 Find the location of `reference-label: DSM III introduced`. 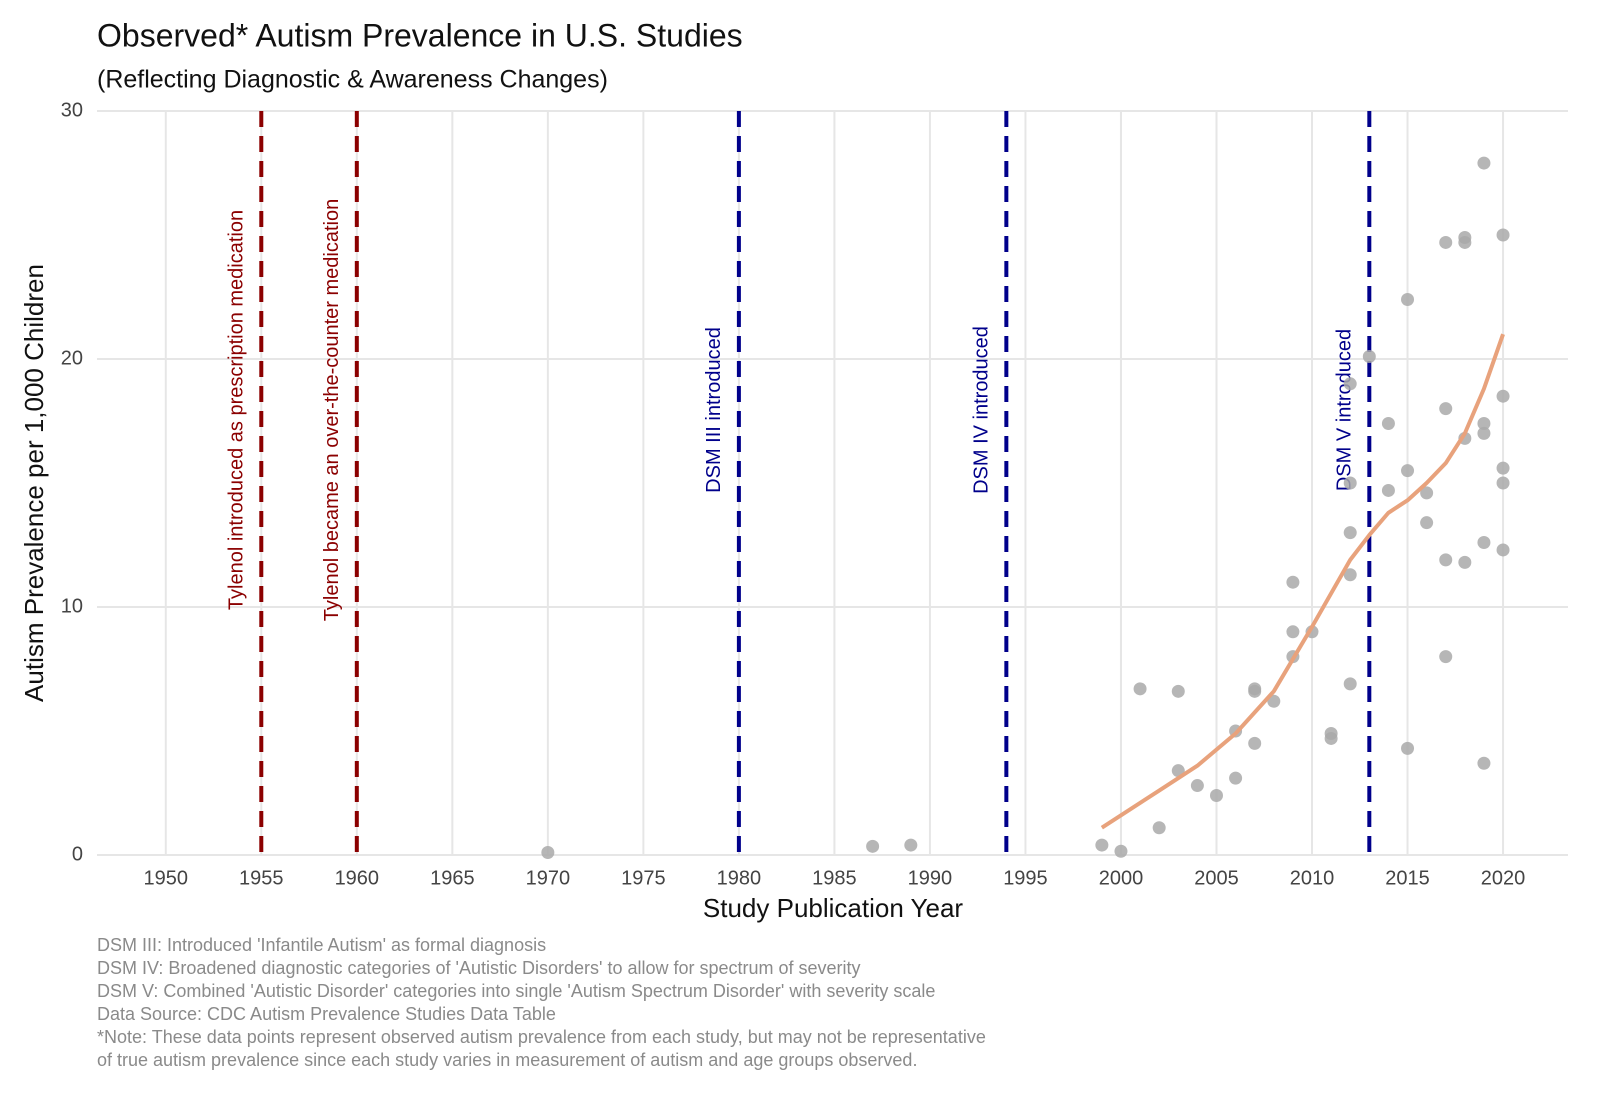

reference-label: DSM III introduced is located at coordinates (714, 410).